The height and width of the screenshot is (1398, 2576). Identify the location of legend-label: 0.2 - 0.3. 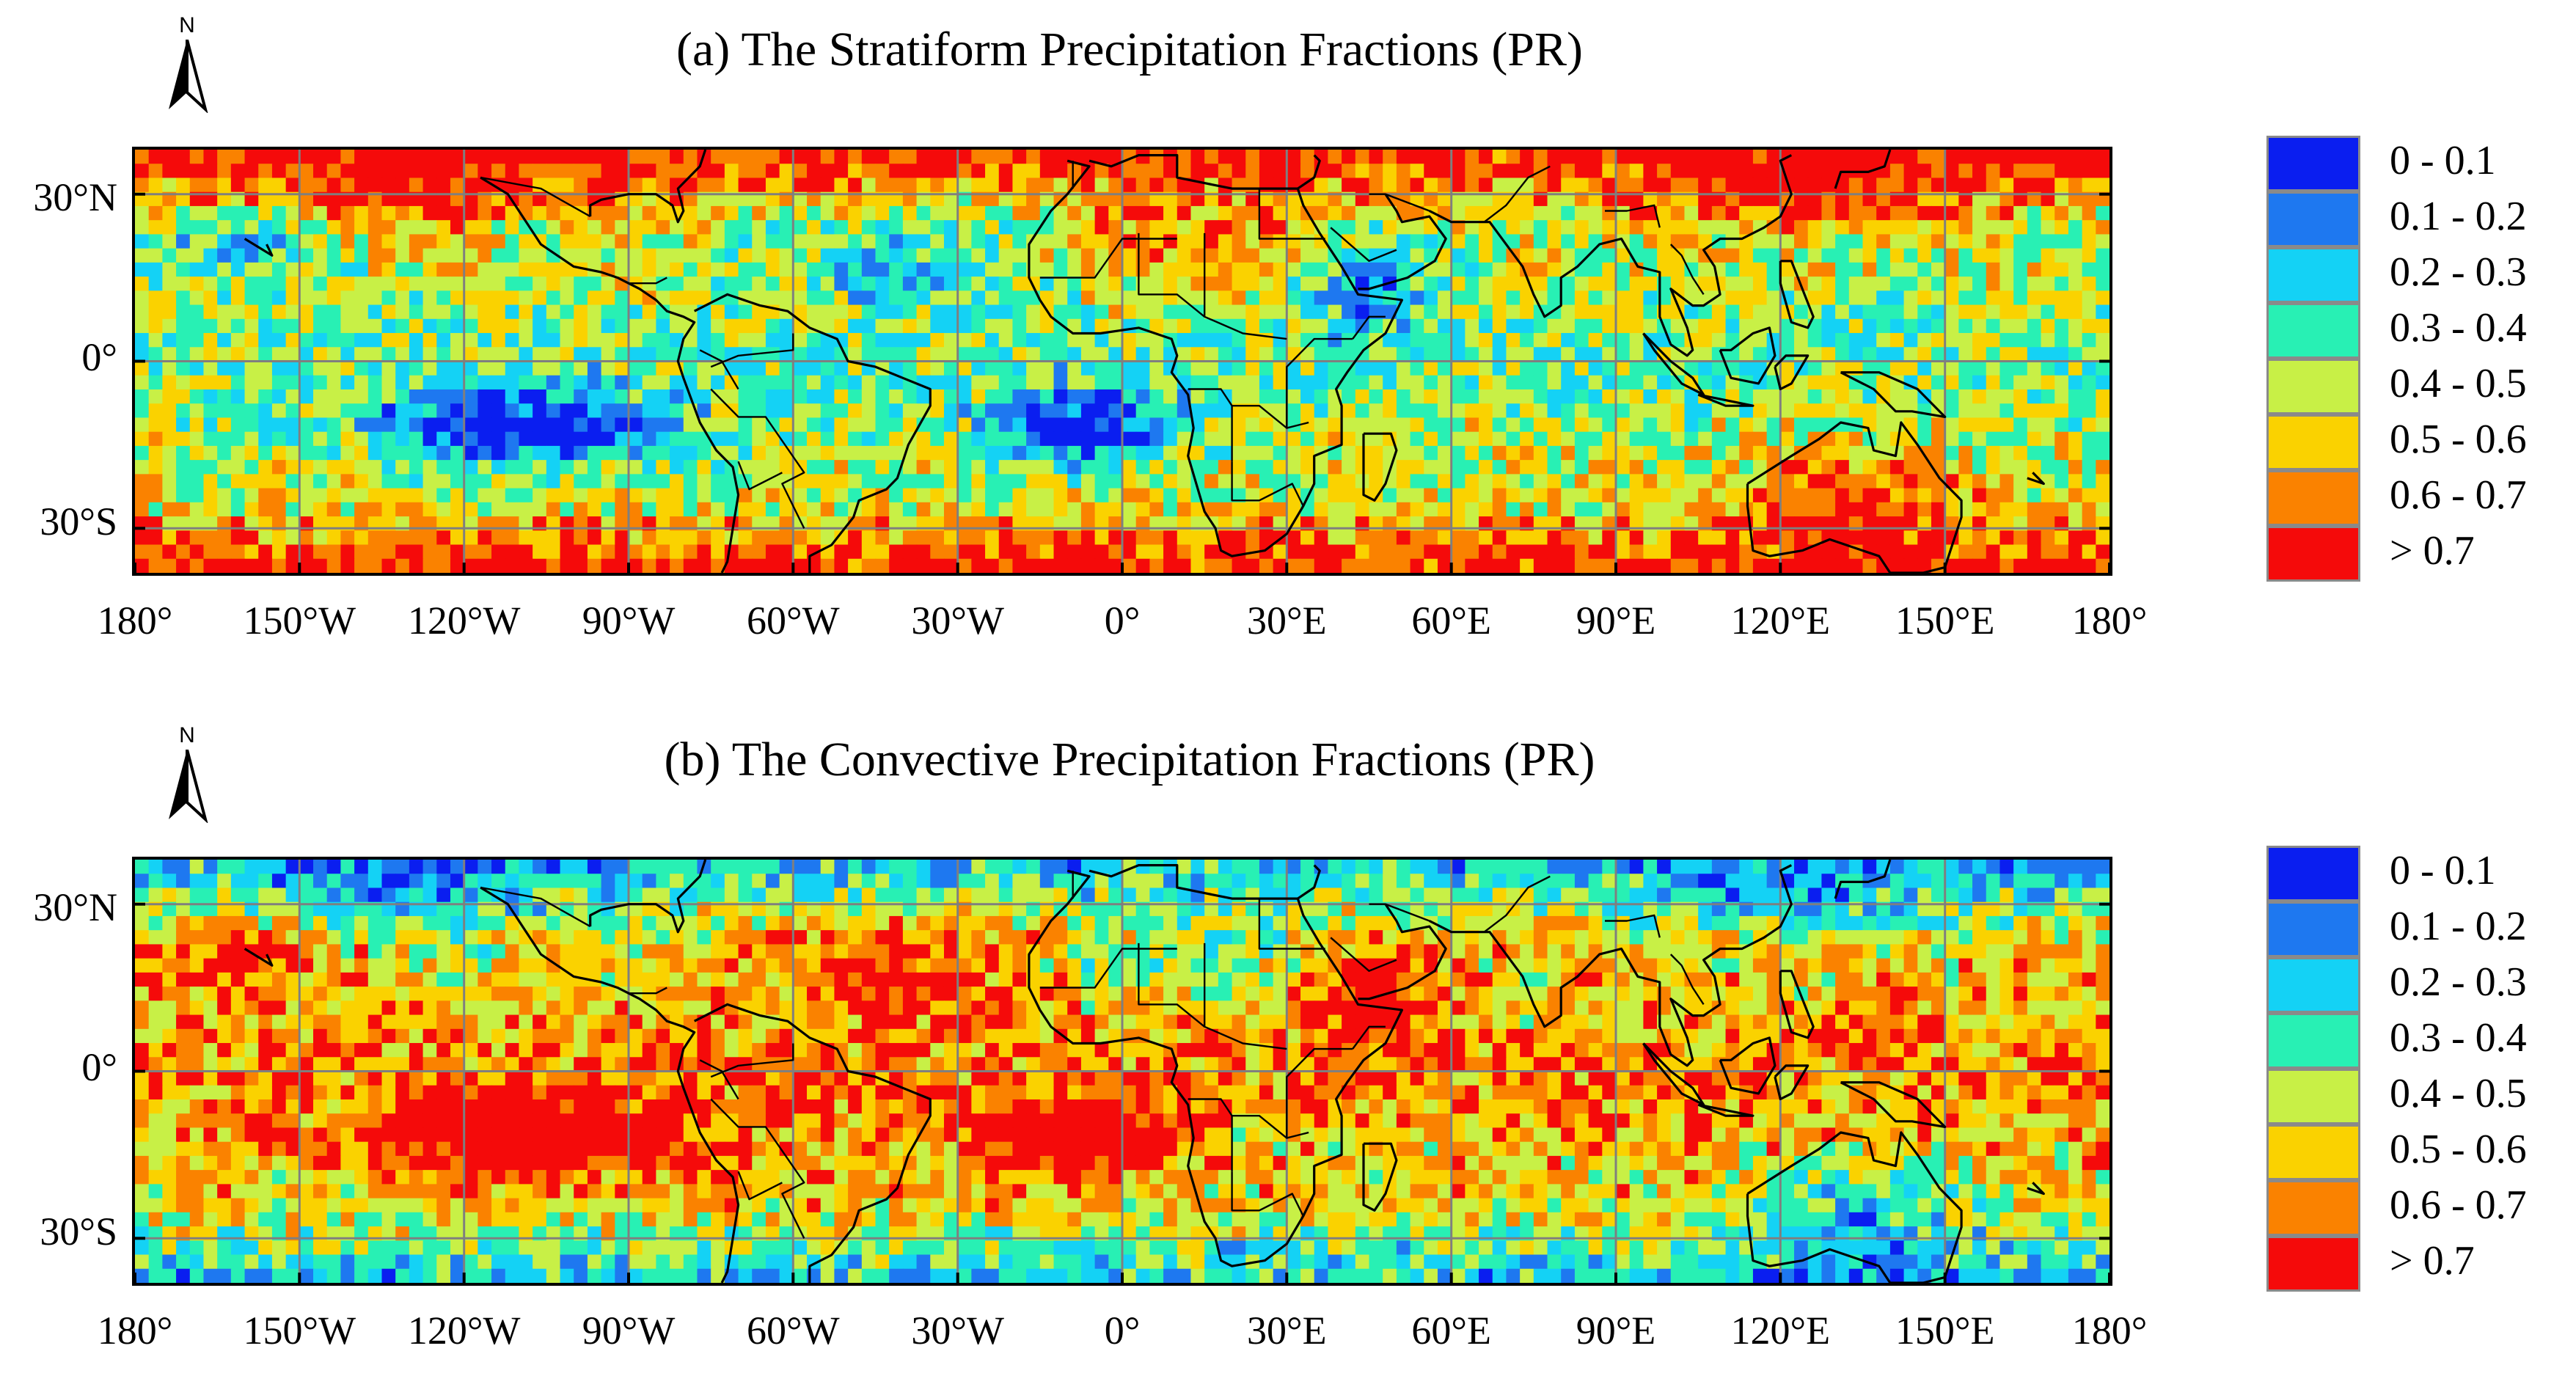
(2458, 272).